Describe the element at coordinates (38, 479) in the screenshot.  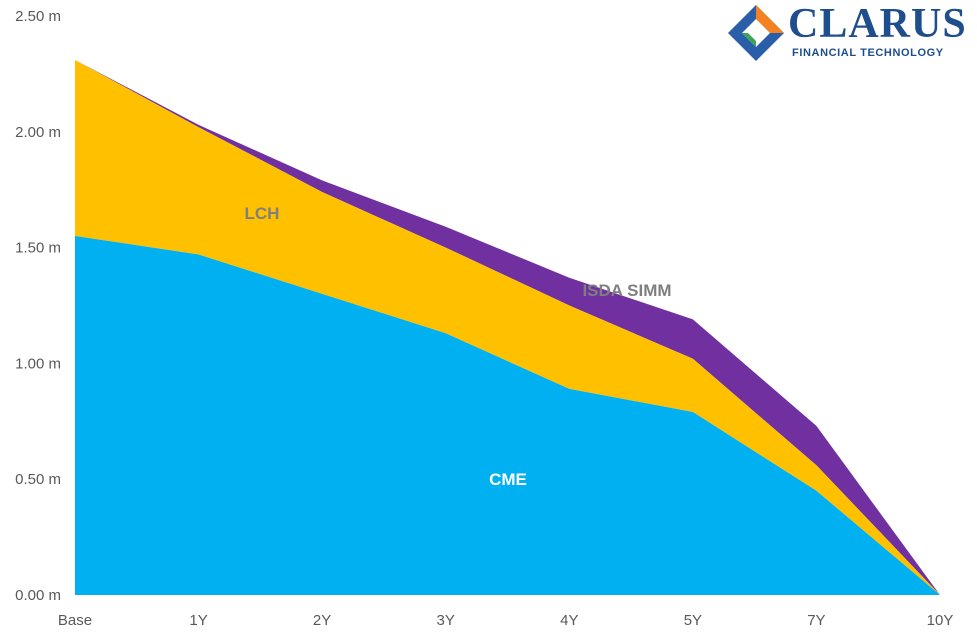
I see `y-tick-label: 0.50 m` at that location.